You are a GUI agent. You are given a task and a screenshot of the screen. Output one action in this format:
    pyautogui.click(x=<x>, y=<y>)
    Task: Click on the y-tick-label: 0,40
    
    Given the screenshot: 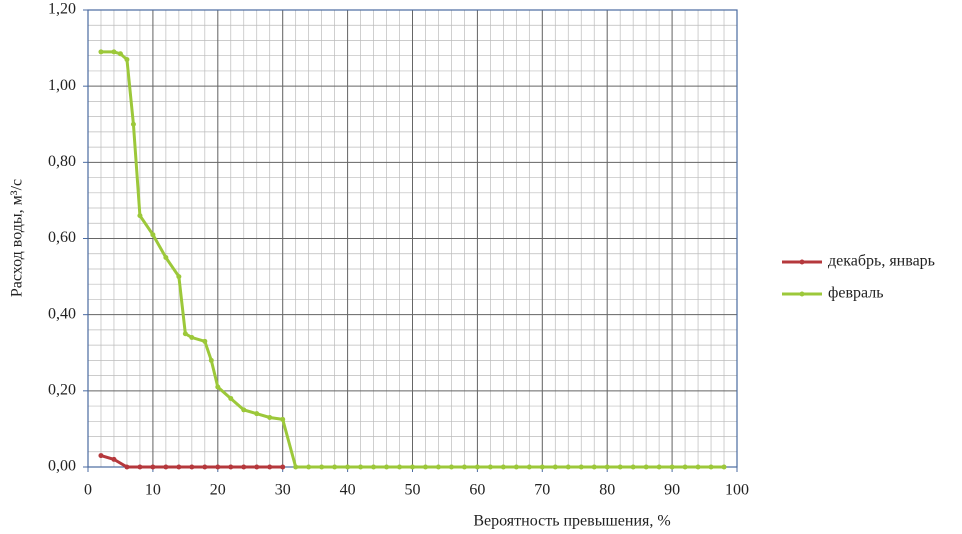 What is the action you would take?
    pyautogui.click(x=62, y=313)
    